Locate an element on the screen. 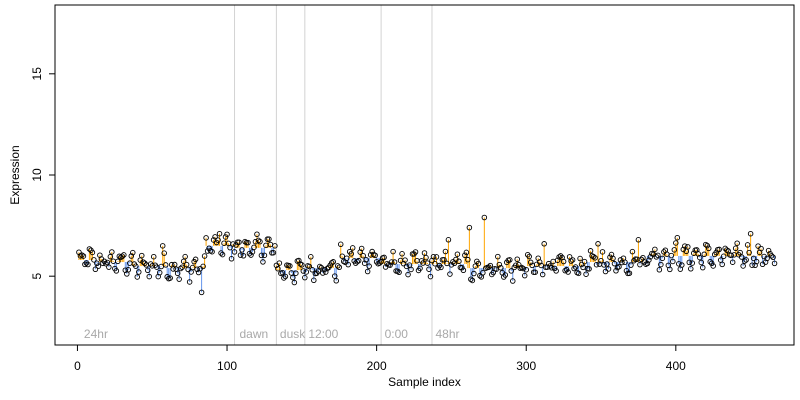 This screenshot has width=800, height=400. phase-label: 24hr is located at coordinates (96, 334).